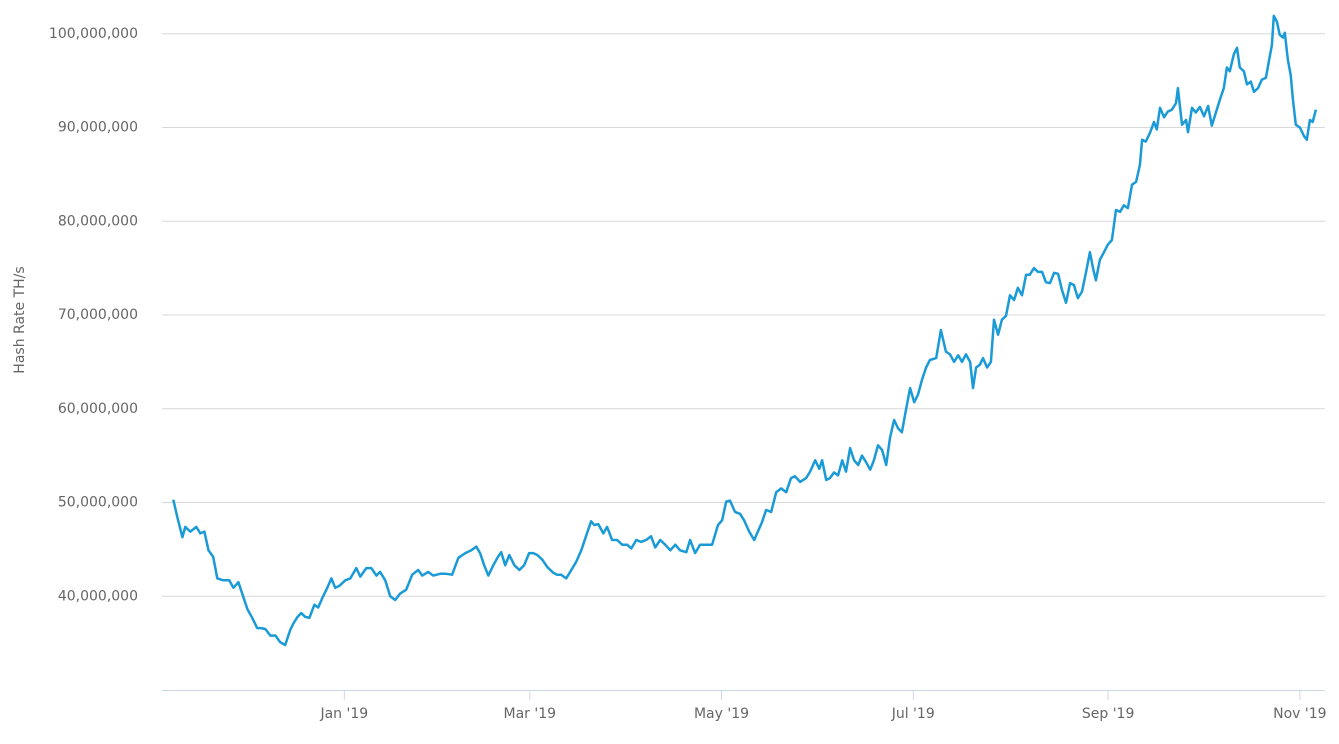  I want to click on y-tick-label: 50,000,000, so click(98, 503).